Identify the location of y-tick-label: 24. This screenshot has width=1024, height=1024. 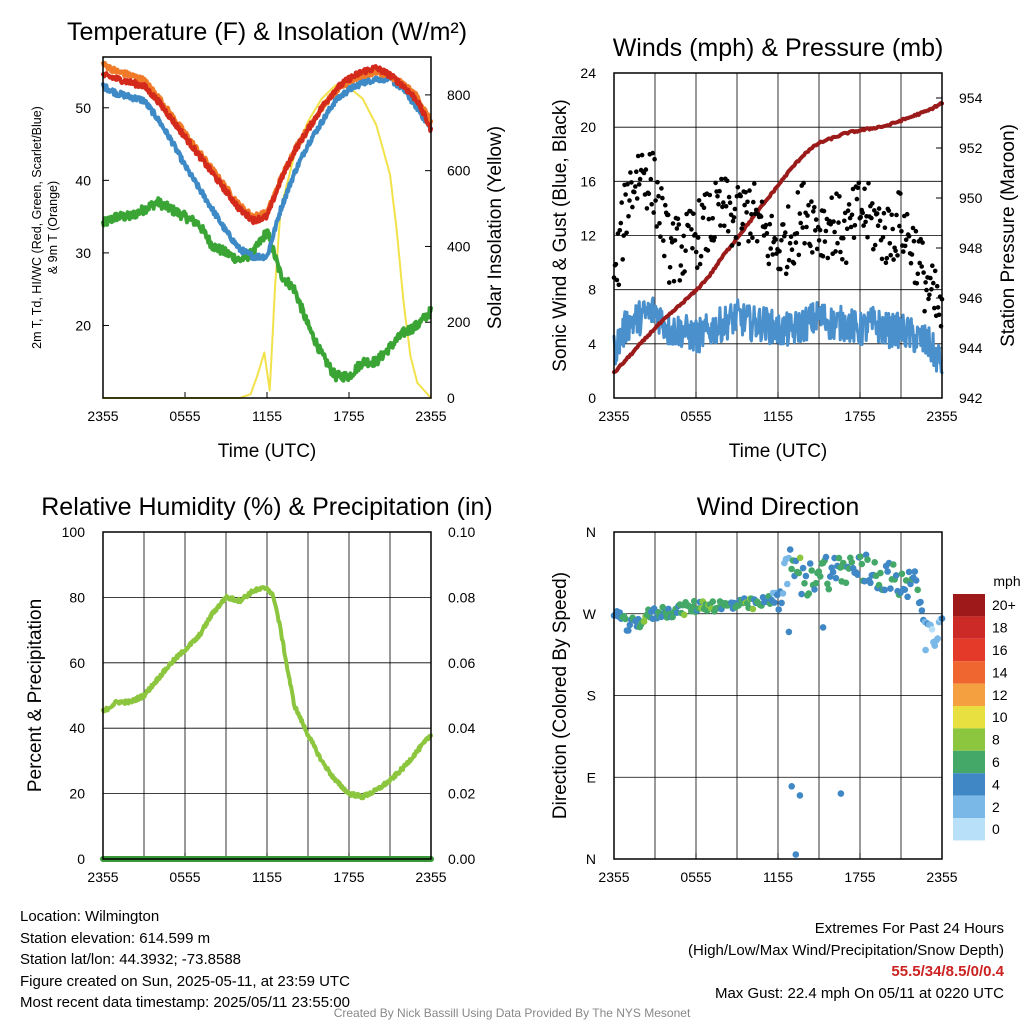
(588, 73).